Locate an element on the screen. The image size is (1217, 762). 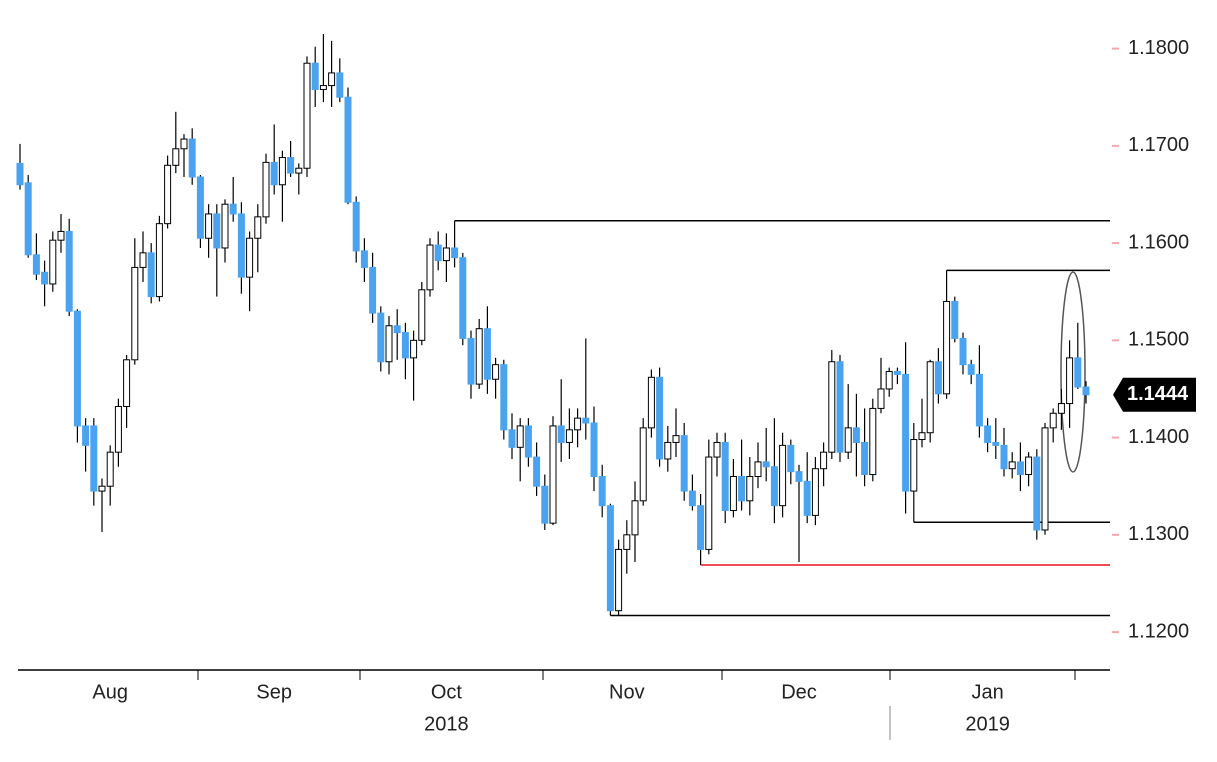
year-label: 2018 is located at coordinates (446, 724).